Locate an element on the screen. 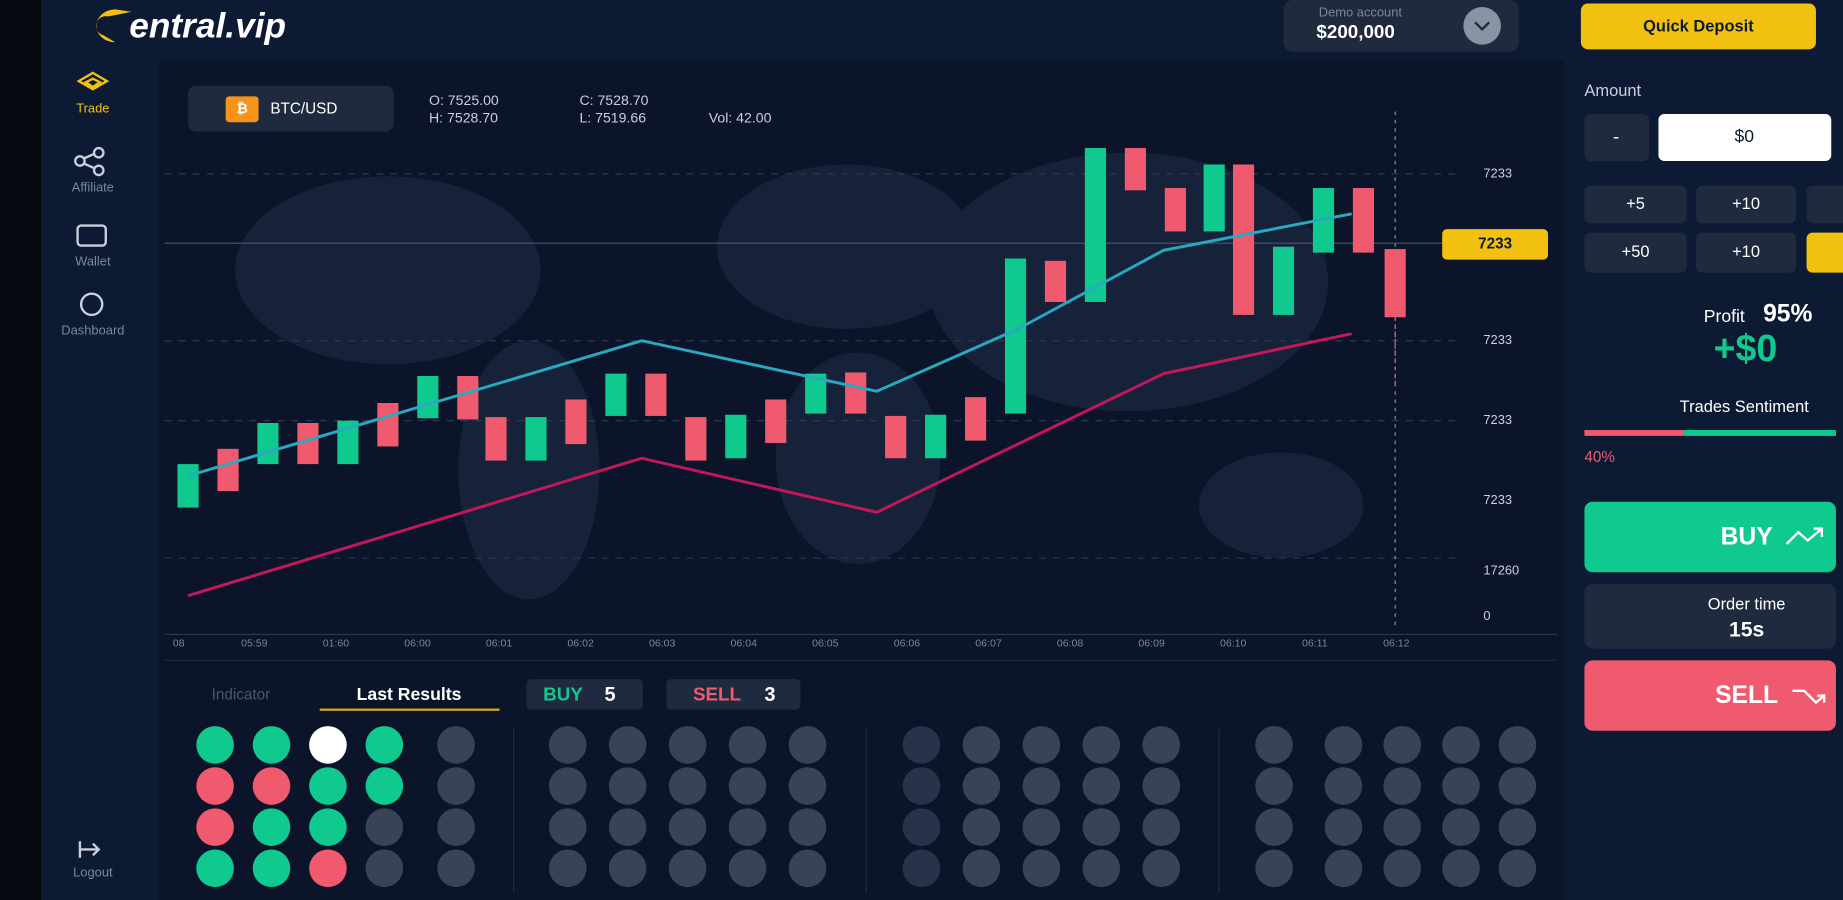  minus-button is located at coordinates (1617, 137).